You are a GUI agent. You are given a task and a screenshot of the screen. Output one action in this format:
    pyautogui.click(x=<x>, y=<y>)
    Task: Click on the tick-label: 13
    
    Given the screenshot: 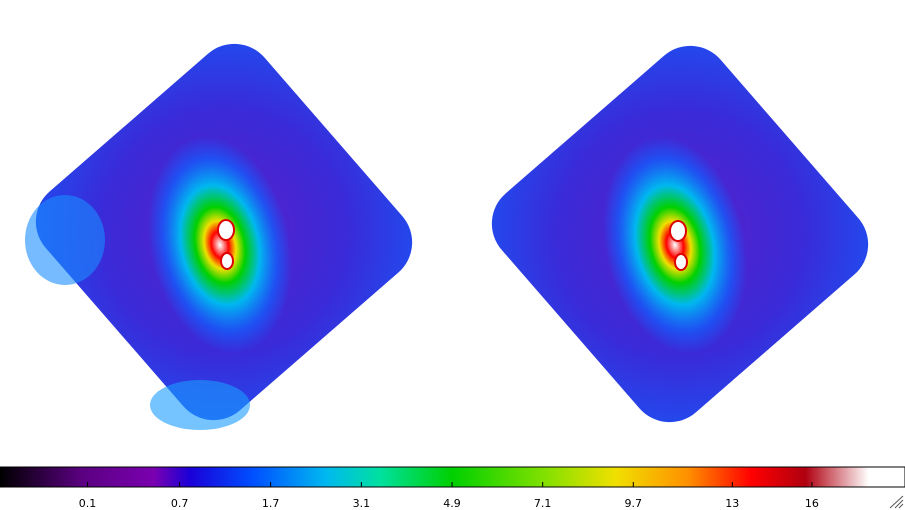 What is the action you would take?
    pyautogui.click(x=732, y=503)
    